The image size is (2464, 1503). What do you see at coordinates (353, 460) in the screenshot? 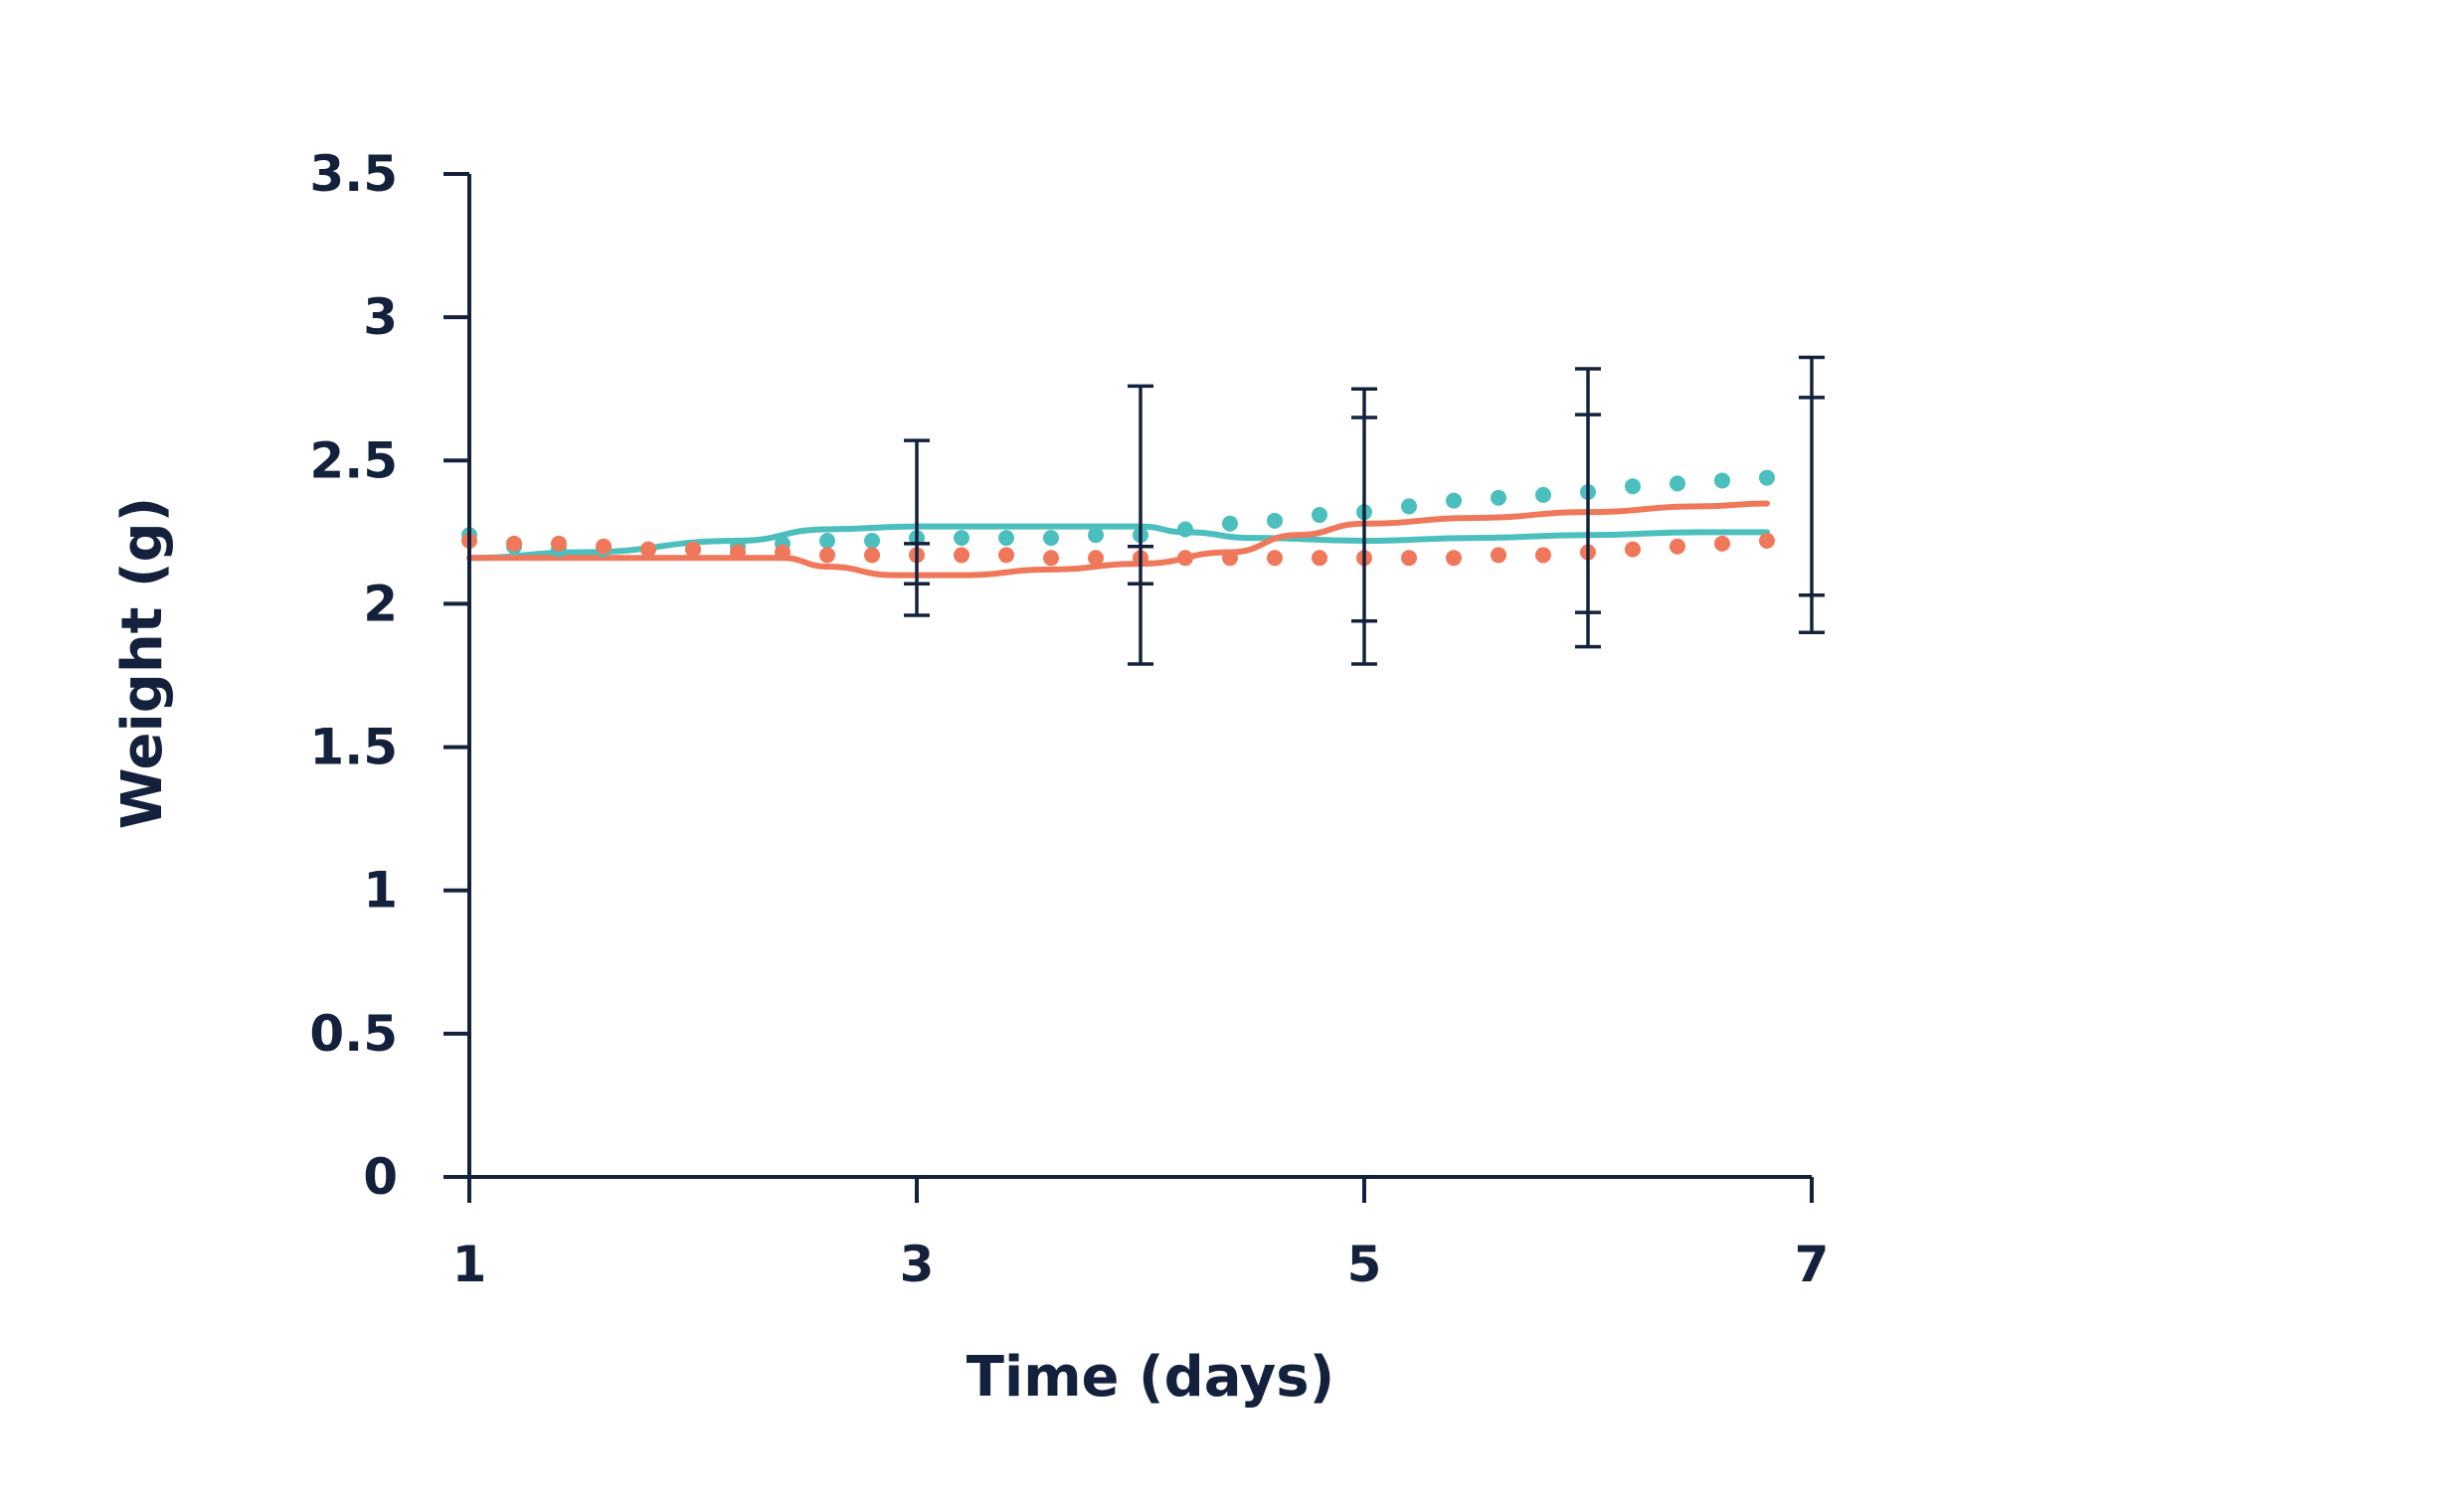
I see `y-tick-label: 2.5` at bounding box center [353, 460].